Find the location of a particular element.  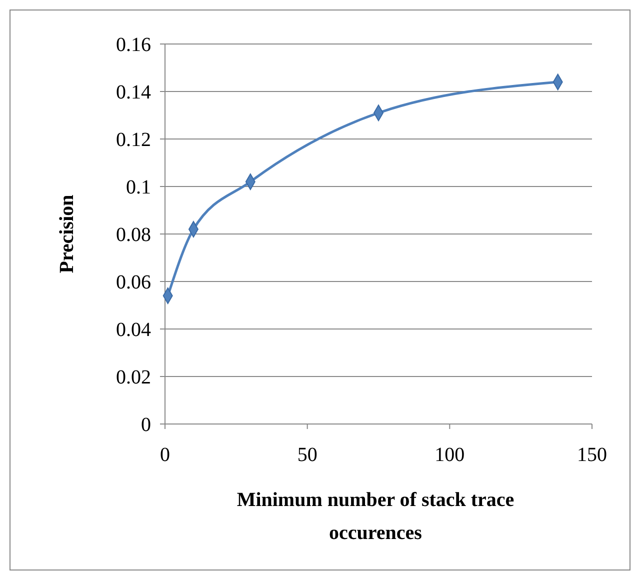

y-tick-label: 0 is located at coordinates (146, 425).